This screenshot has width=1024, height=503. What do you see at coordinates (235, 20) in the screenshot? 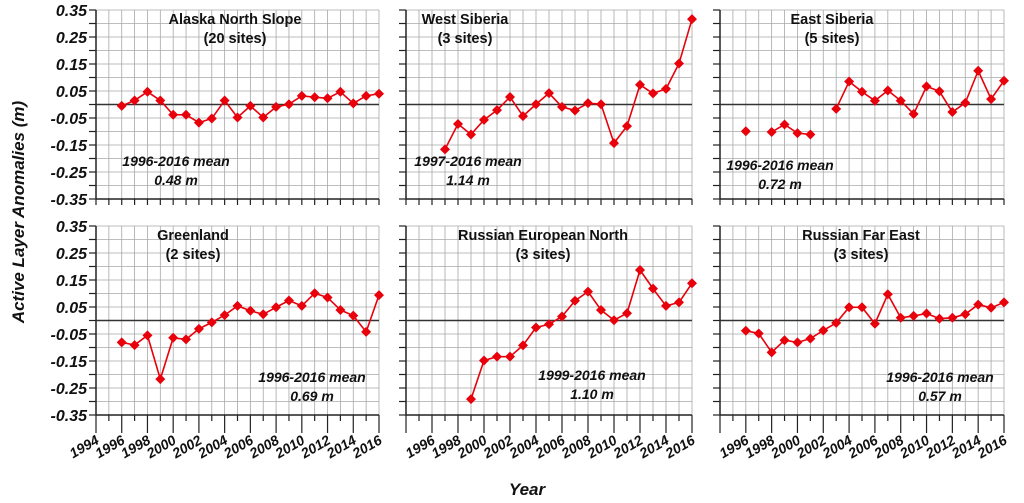
I see `panel-title: Alaska North Slope` at bounding box center [235, 20].